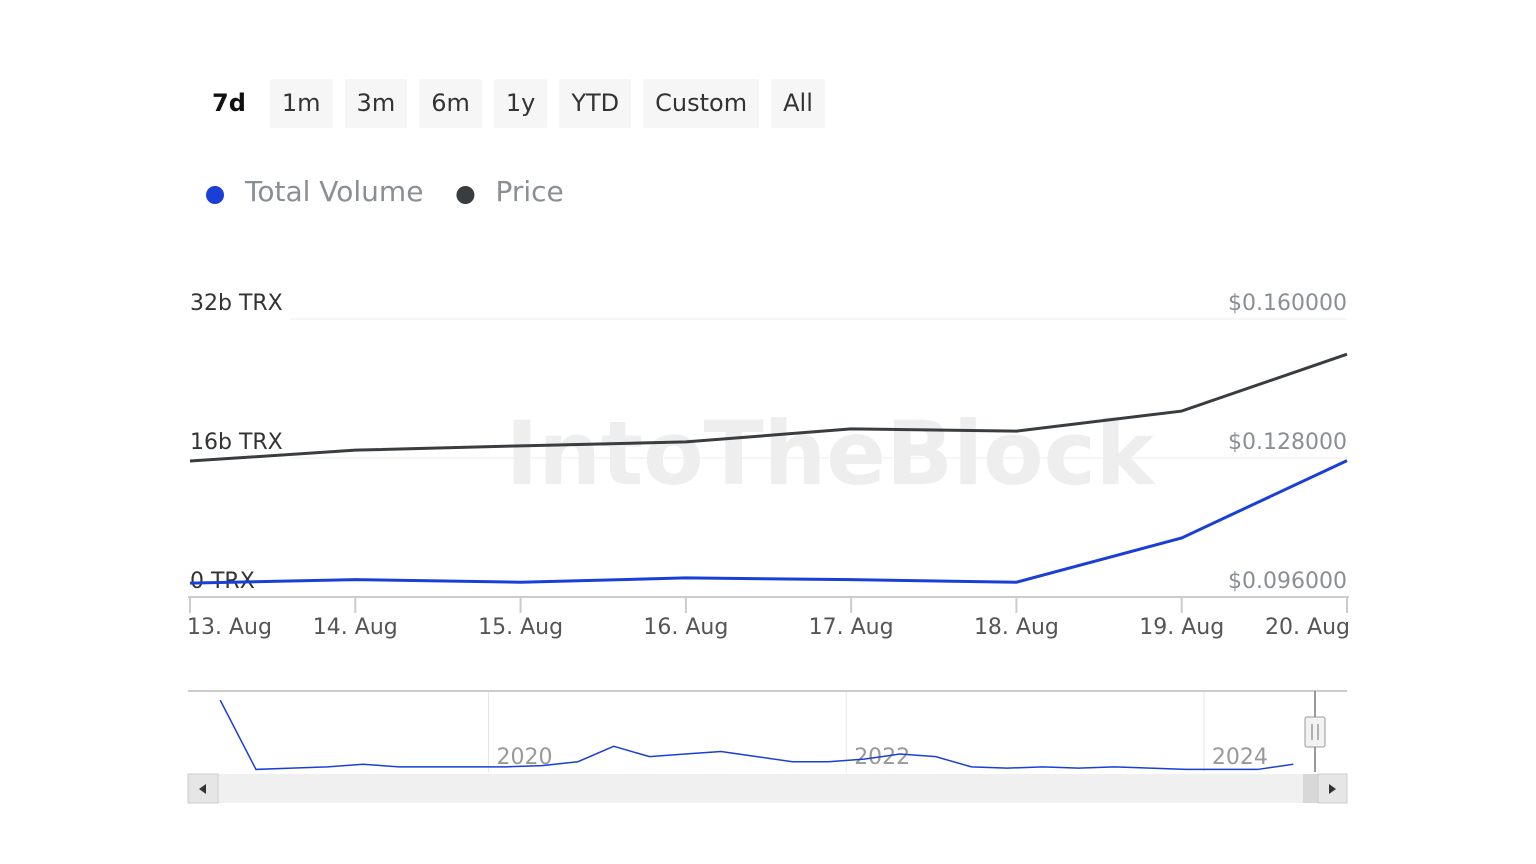 This screenshot has height=864, width=1536. I want to click on navigator-handle, so click(1315, 732).